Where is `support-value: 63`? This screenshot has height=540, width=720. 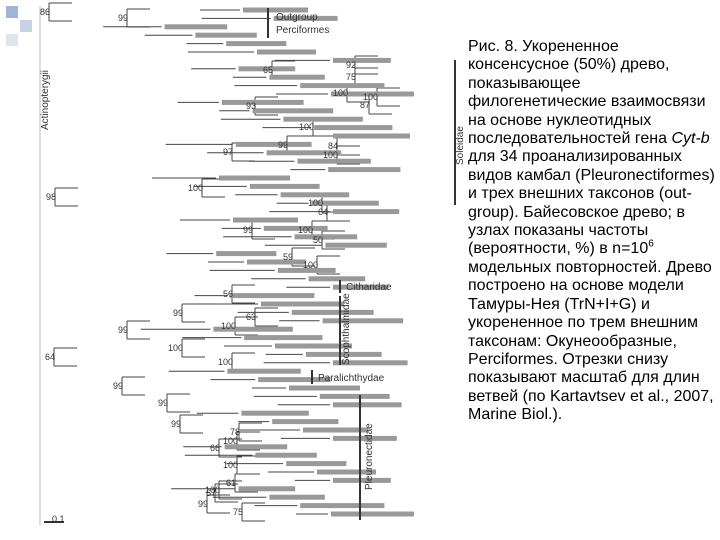
support-value: 63 is located at coordinates (251, 317).